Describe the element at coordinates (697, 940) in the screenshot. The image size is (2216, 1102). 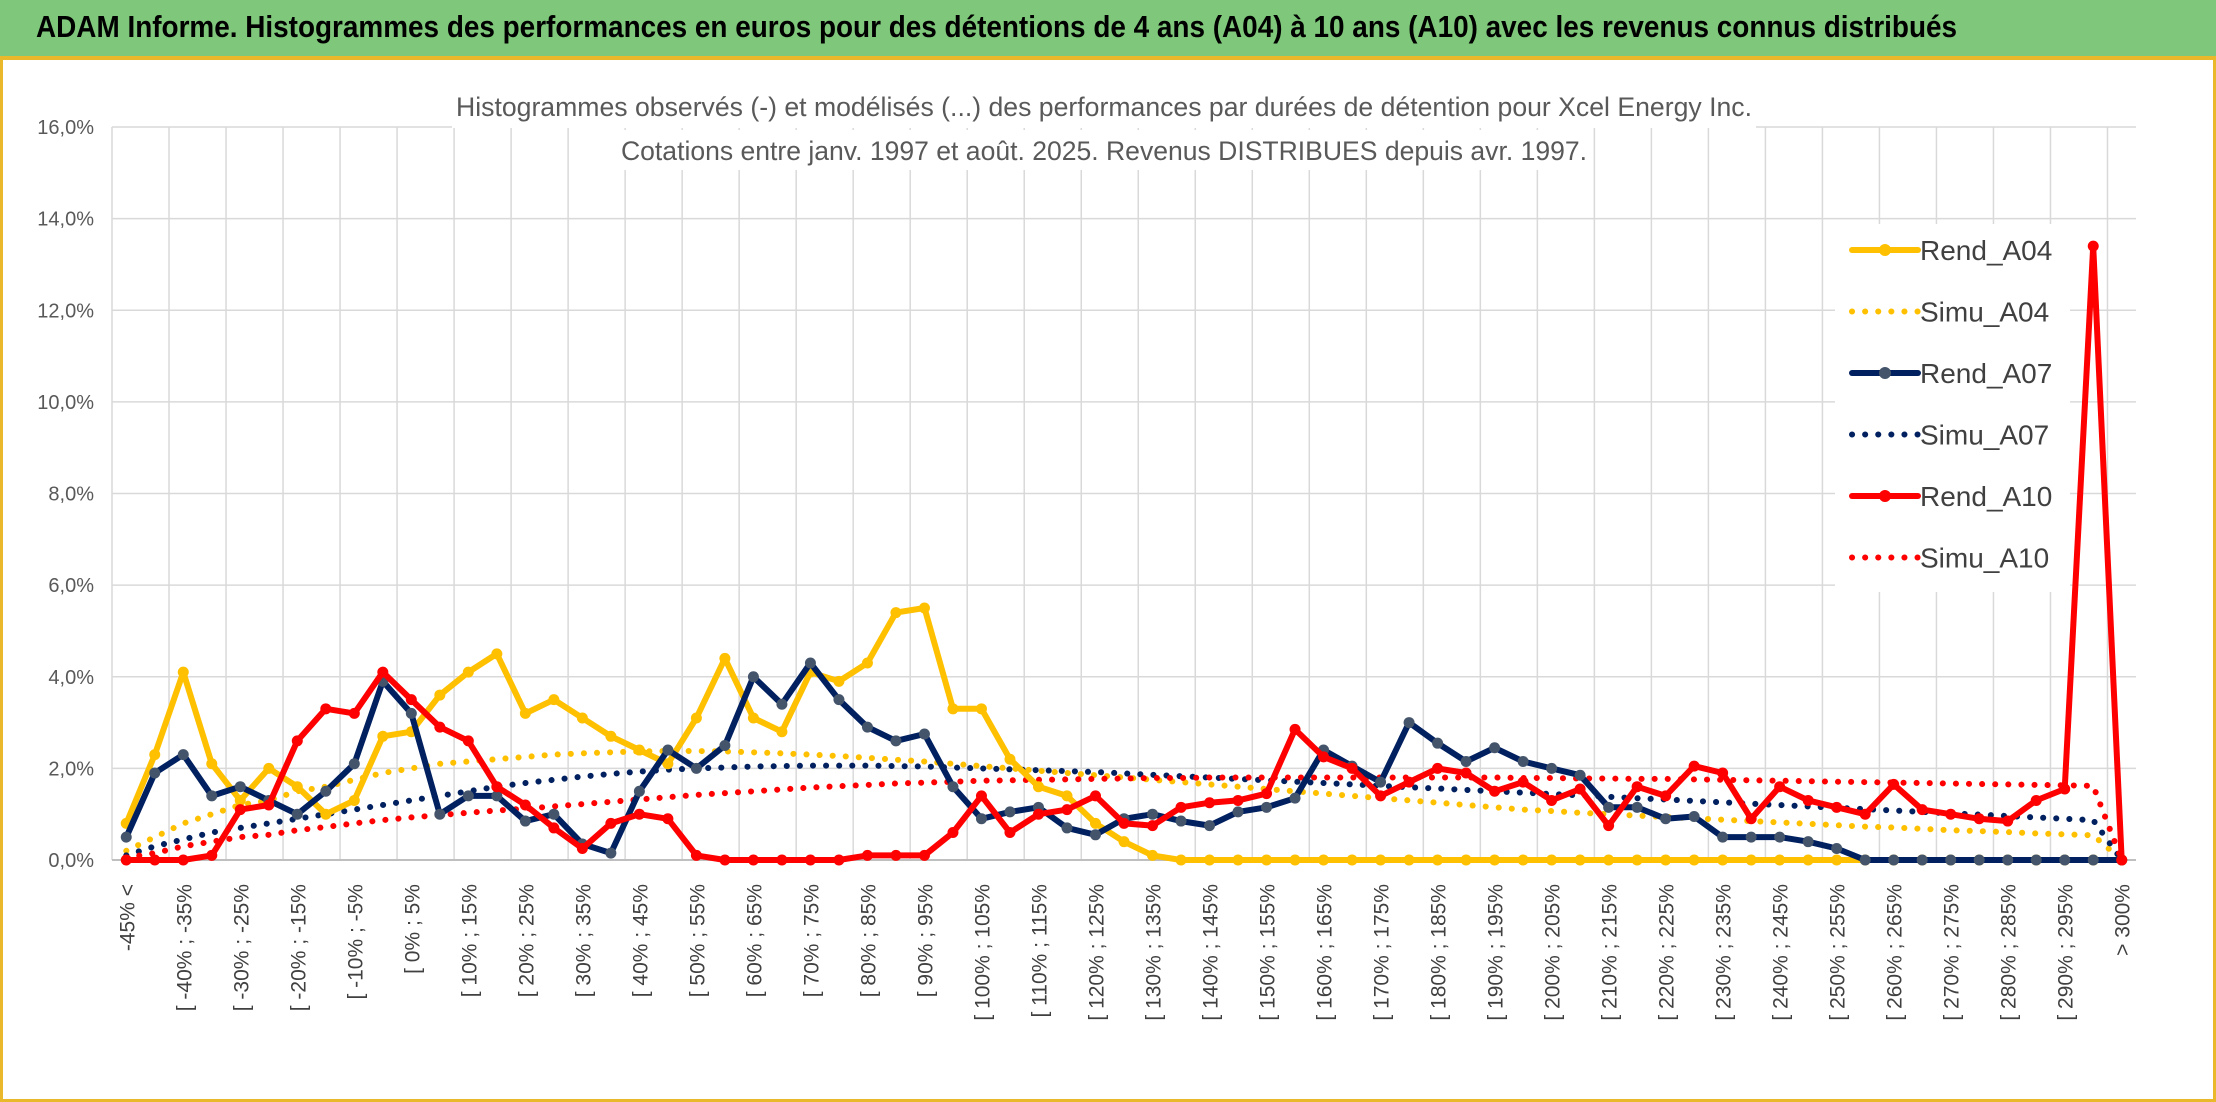
I see `x-tick-label: [ 50% ; 55%` at that location.